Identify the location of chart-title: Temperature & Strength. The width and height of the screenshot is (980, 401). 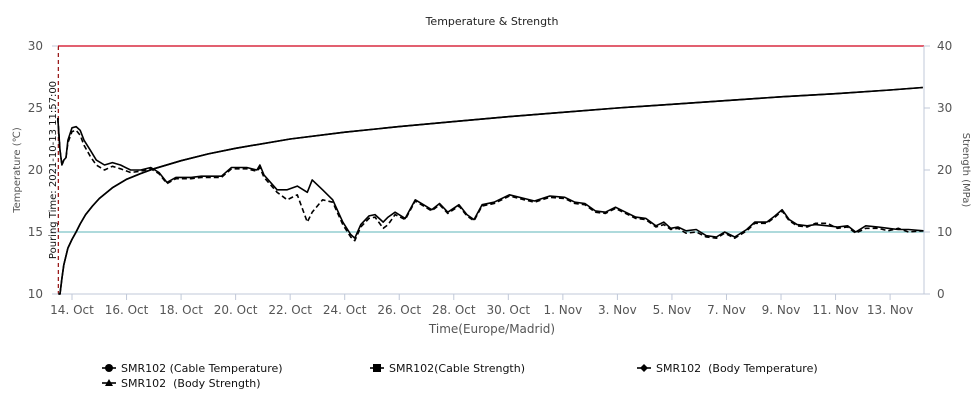
(492, 21).